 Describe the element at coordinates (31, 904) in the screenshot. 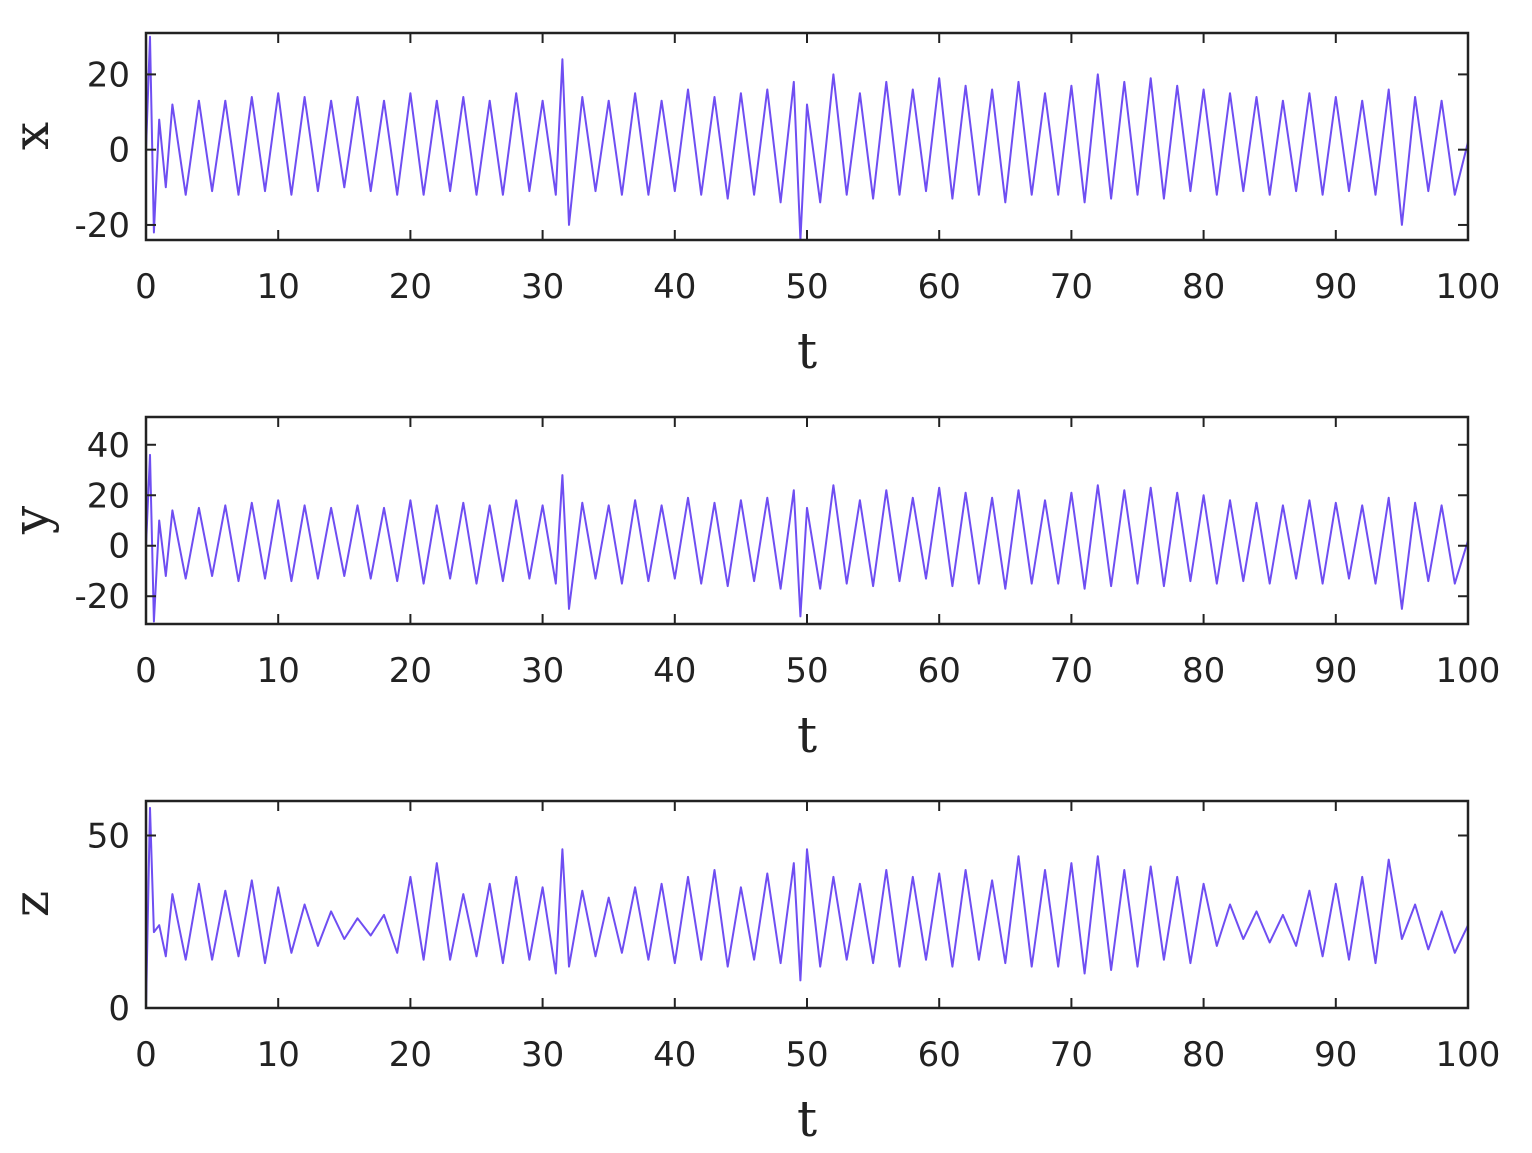

I see `y-axis-label: z` at that location.